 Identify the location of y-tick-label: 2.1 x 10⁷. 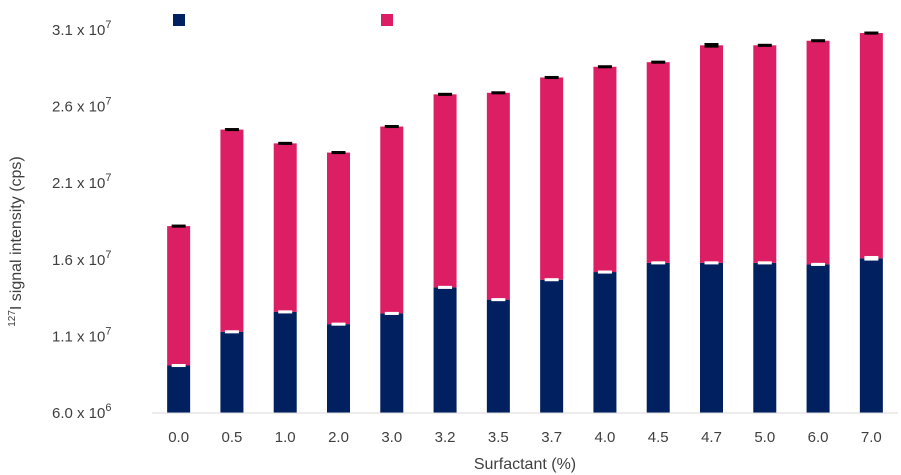
(82, 182).